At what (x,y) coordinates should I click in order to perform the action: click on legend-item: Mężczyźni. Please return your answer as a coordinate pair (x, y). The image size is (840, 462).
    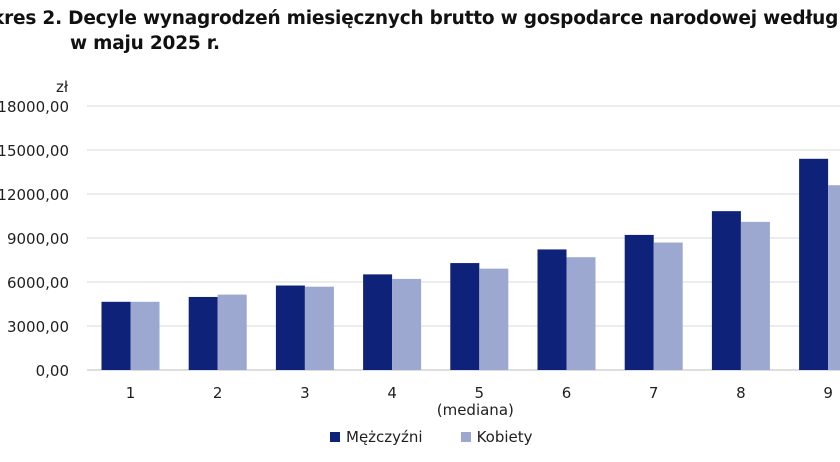
    Looking at the image, I should click on (376, 437).